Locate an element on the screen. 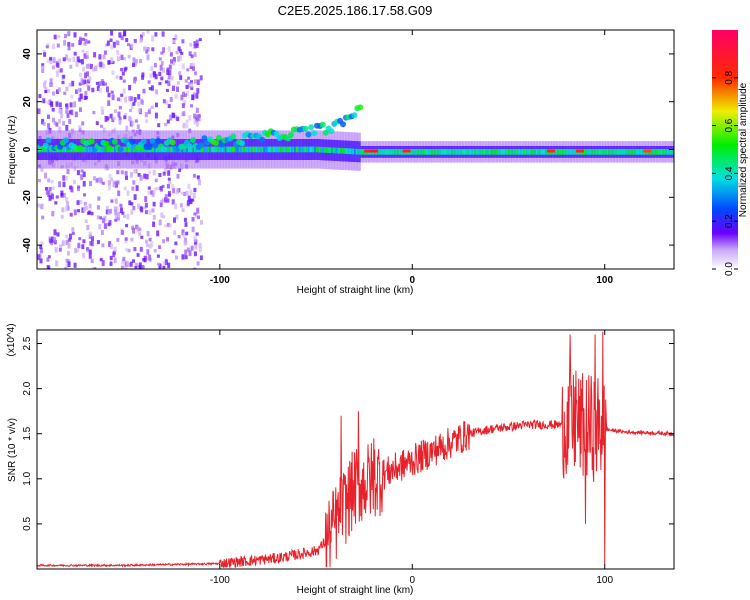  y-tick-label: 0 is located at coordinates (27, 149).